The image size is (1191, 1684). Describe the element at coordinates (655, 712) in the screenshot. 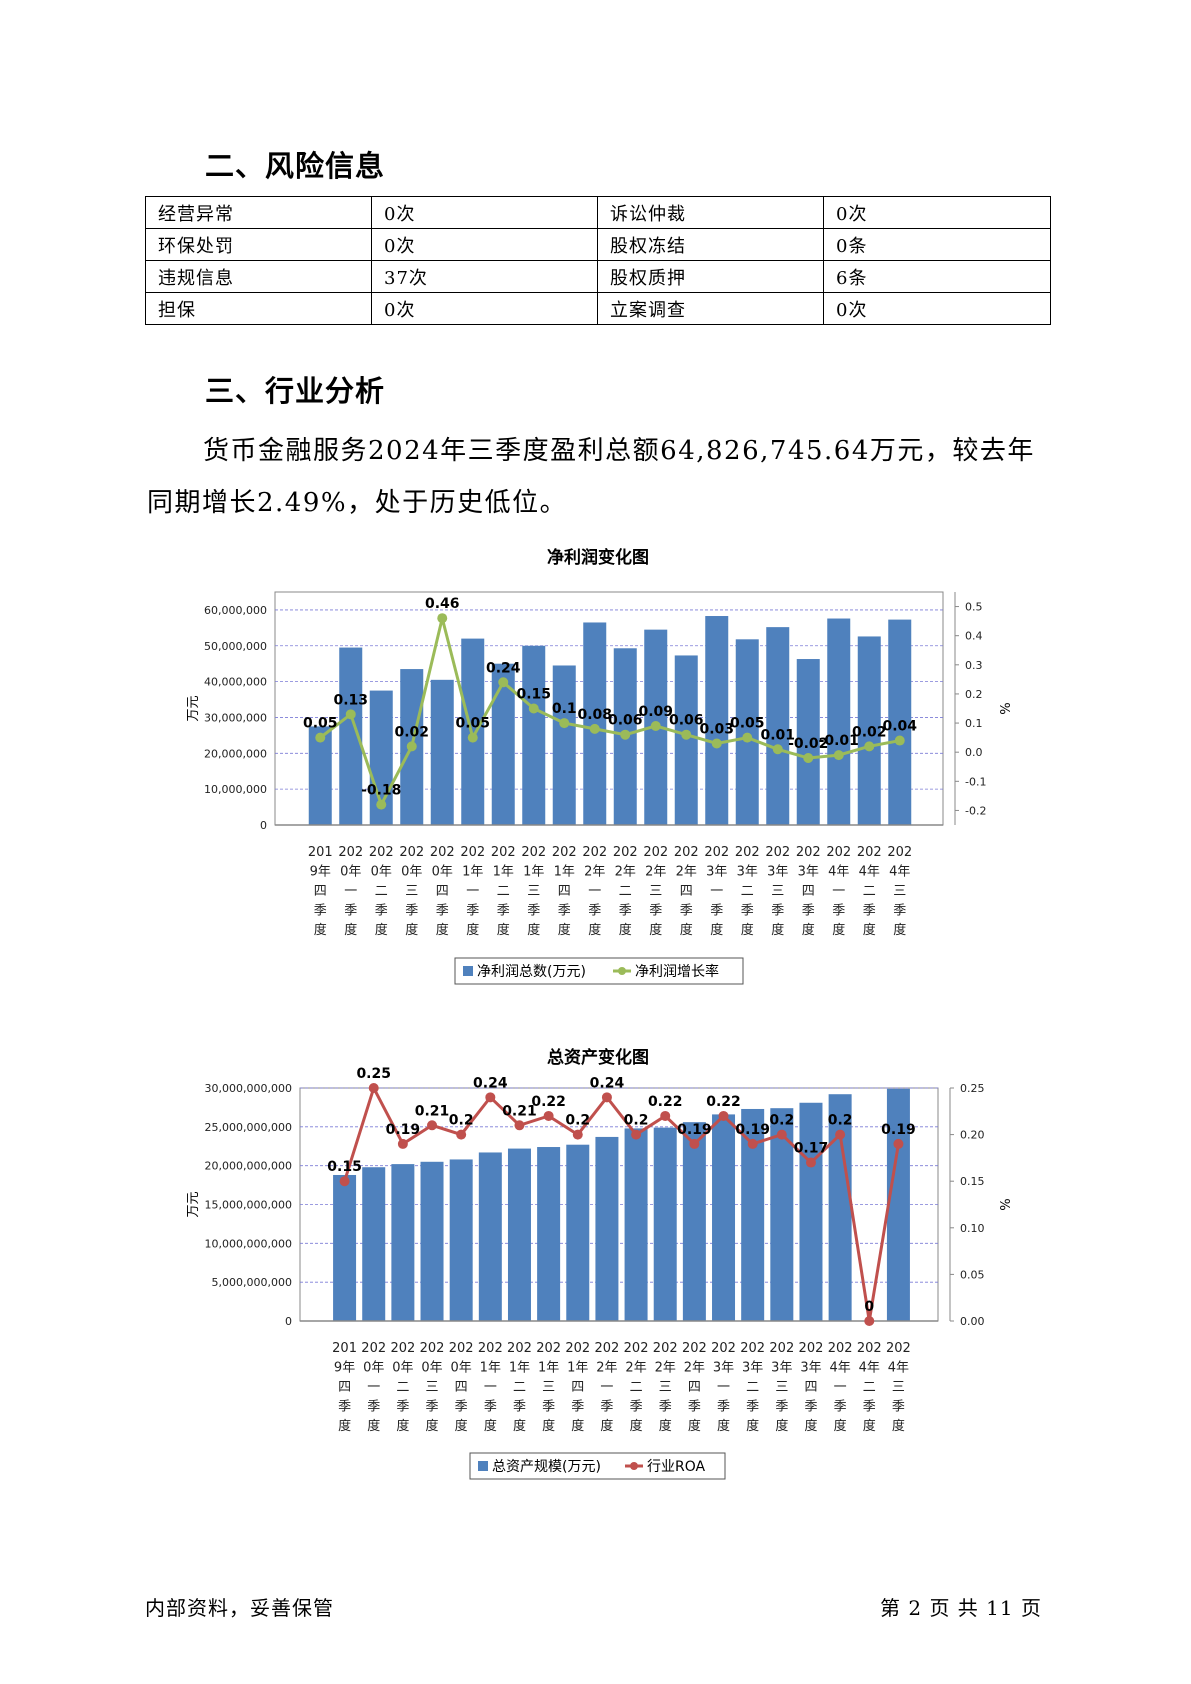

I see `data-label: 0.09` at that location.